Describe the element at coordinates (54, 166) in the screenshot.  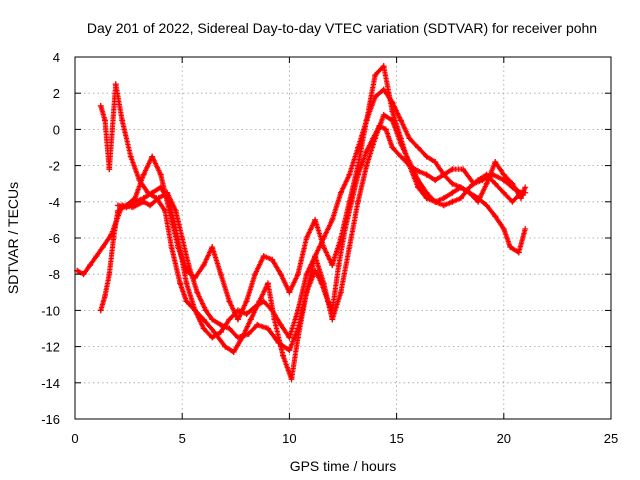
I see `y-tick-label: -2` at that location.